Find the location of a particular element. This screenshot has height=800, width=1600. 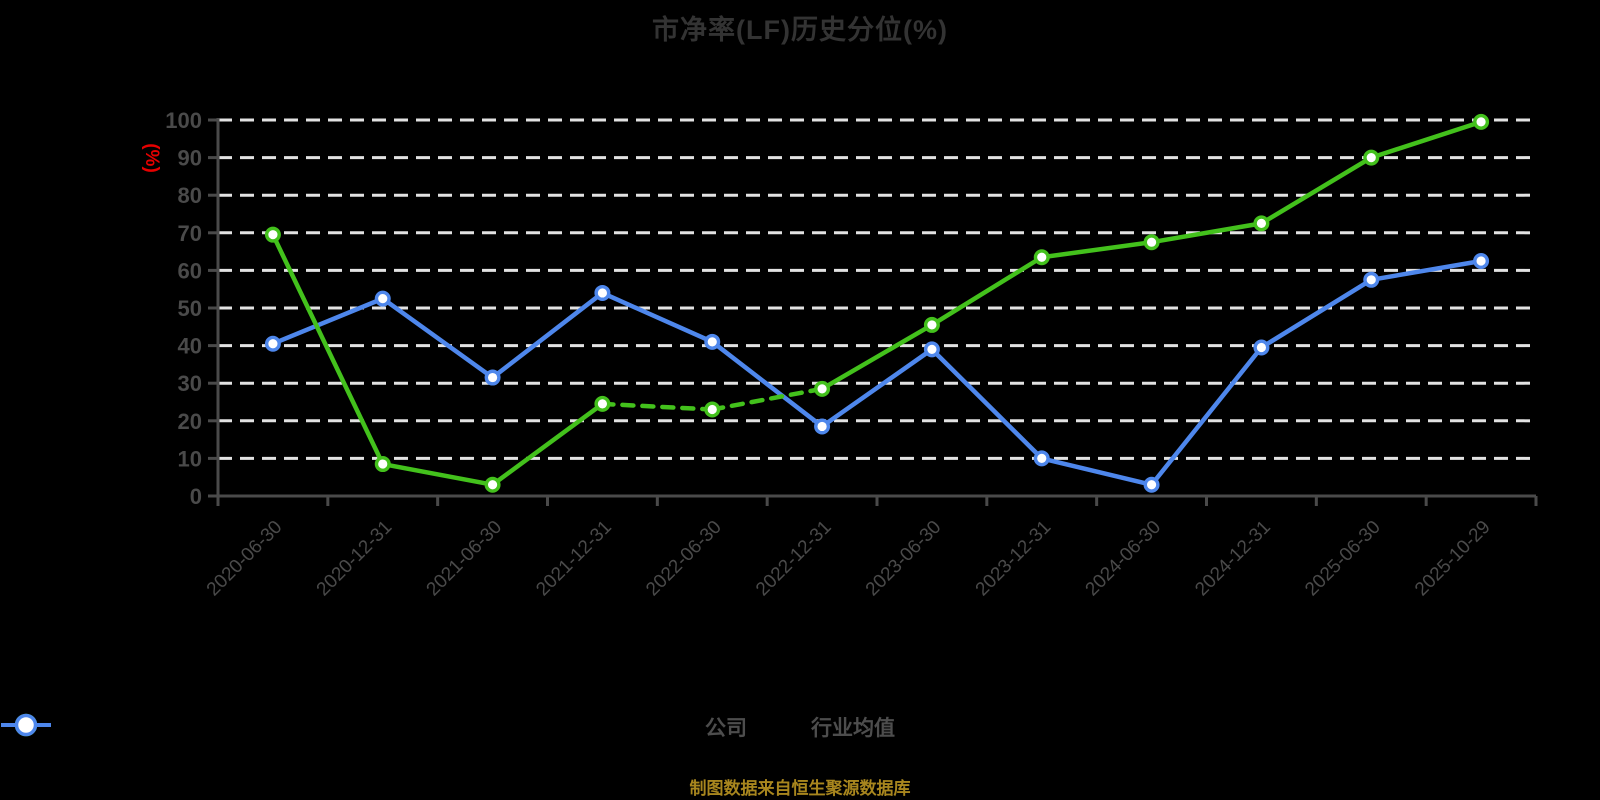

x-tick-label: 2025-10-29 is located at coordinates (1453, 559).